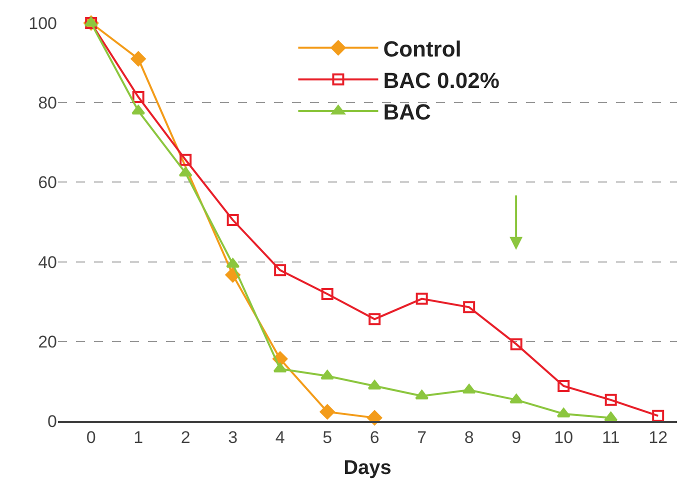 This screenshot has height=498, width=685. I want to click on x-tick-label: 7, so click(422, 438).